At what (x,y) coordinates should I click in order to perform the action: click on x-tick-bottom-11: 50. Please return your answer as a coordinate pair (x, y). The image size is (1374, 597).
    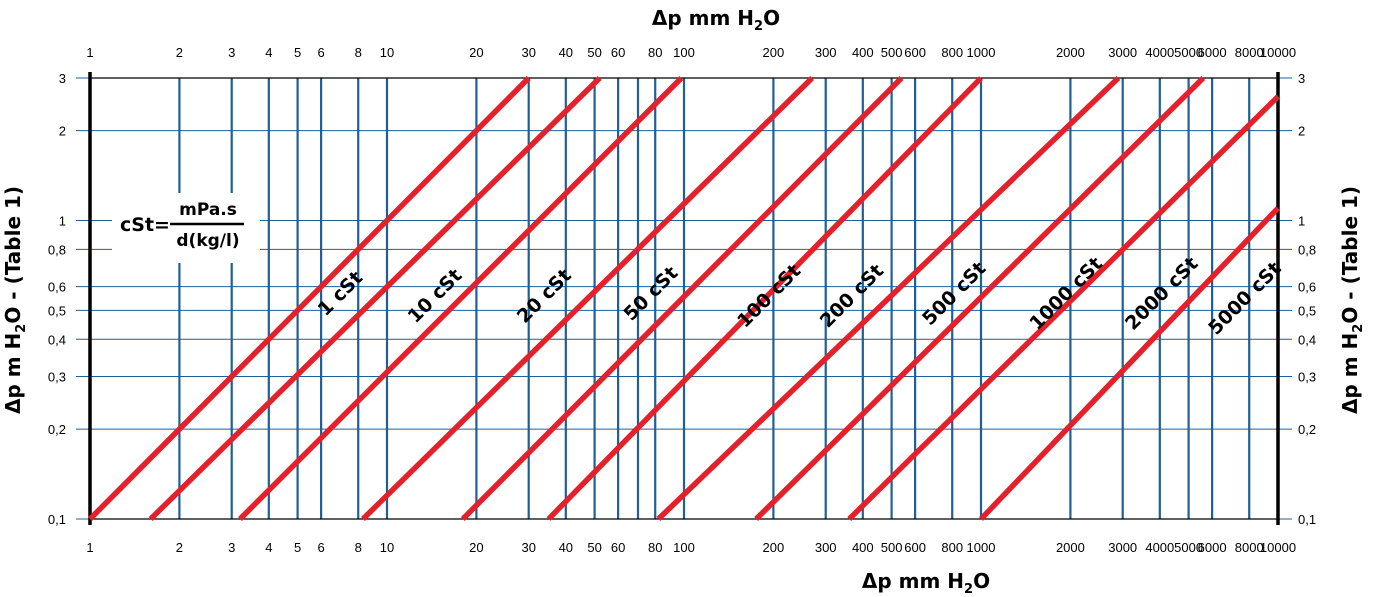
    Looking at the image, I should click on (594, 547).